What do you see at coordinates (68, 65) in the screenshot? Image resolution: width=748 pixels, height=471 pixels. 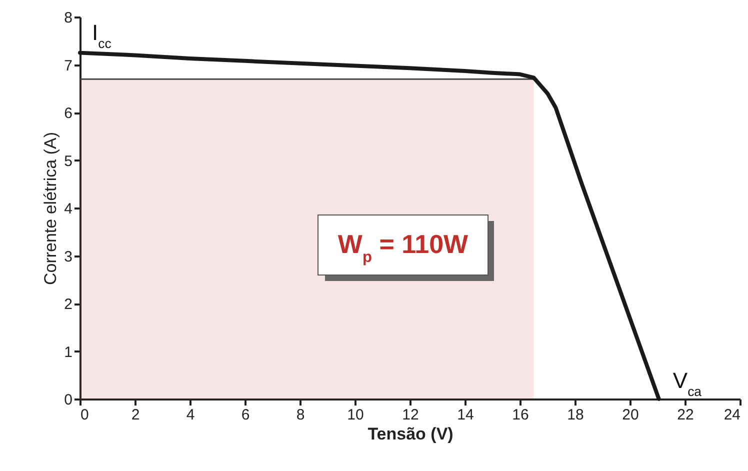 I see `y-tick-label: 7` at bounding box center [68, 65].